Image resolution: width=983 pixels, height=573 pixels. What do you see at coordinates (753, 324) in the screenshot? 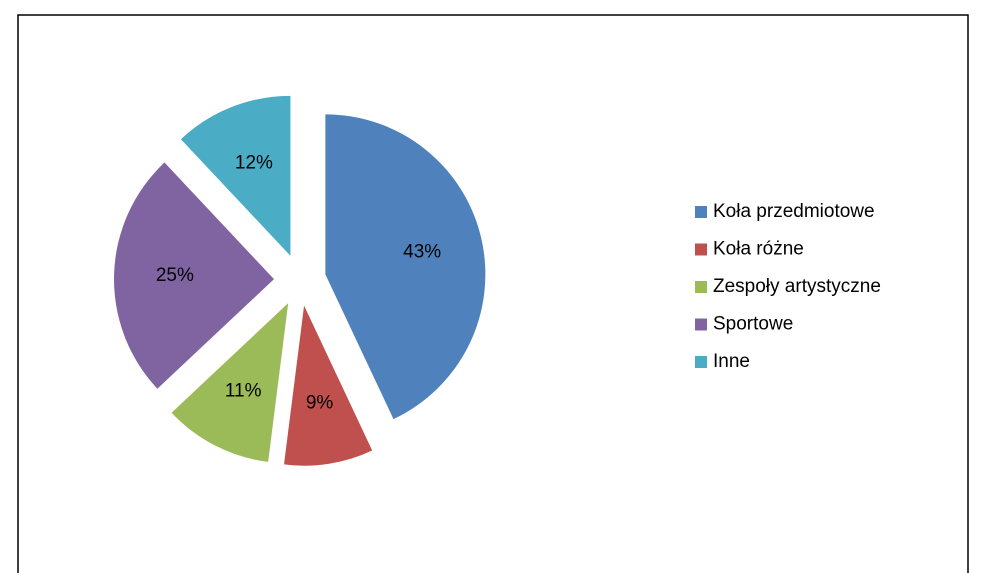
I see `legend-label: Sportowe` at bounding box center [753, 324].